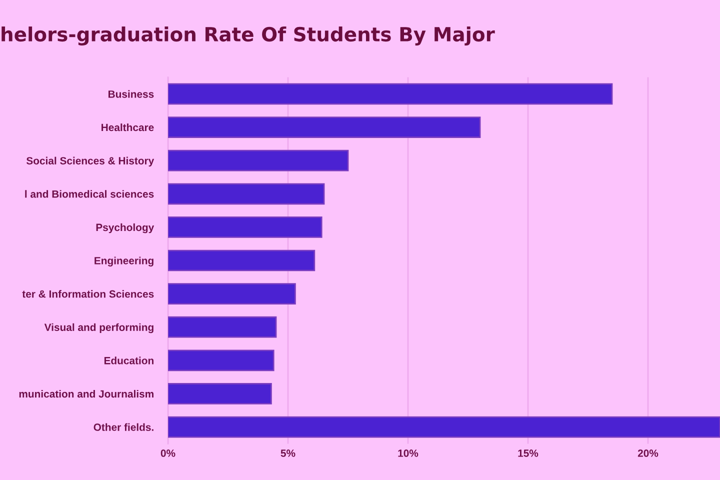 Image resolution: width=720 pixels, height=480 pixels. Describe the element at coordinates (408, 453) in the screenshot. I see `x-tick-label: 10%` at that location.